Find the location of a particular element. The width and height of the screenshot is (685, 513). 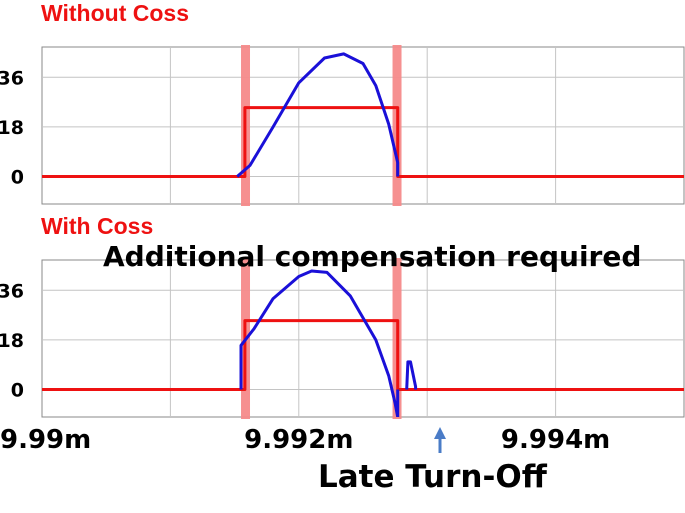

late-turn-off-annotation: Late Turn-Off is located at coordinates (433, 477).